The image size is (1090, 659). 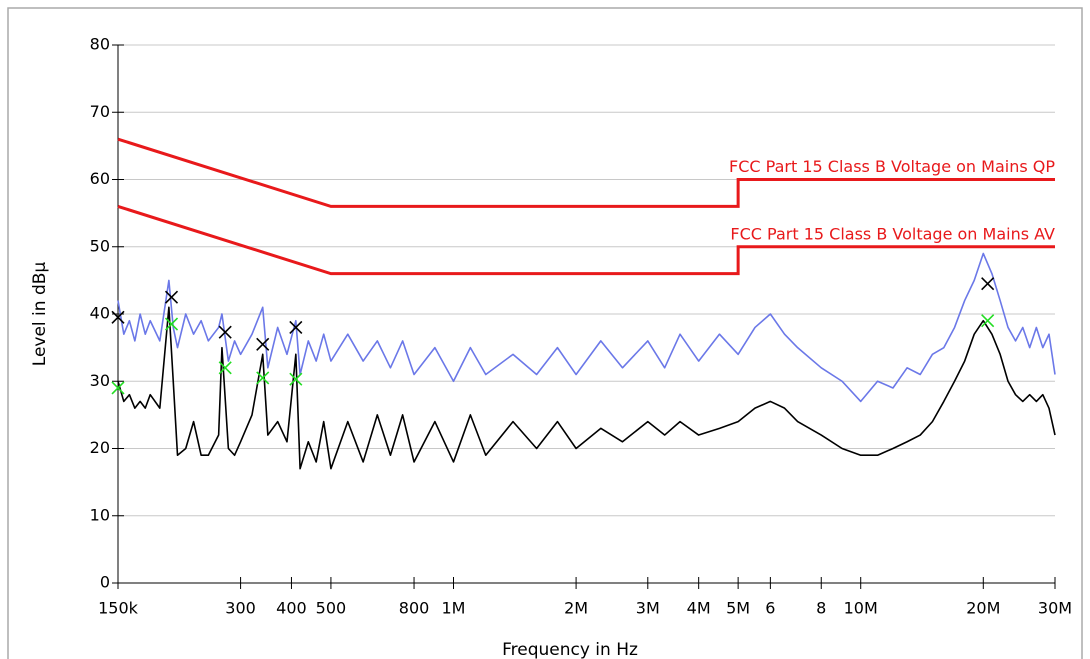 What do you see at coordinates (100, 313) in the screenshot?
I see `y-tick-label: 40` at bounding box center [100, 313].